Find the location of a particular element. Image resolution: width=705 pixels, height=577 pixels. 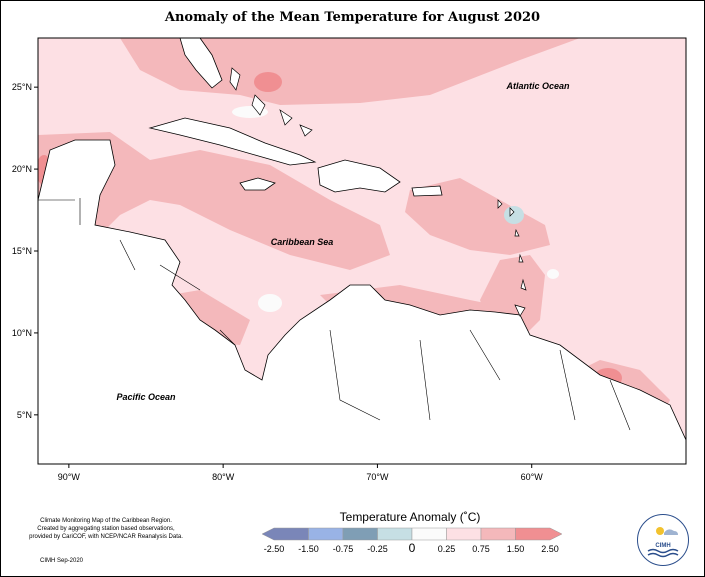

legend-tick-label: 0 is located at coordinates (412, 548).